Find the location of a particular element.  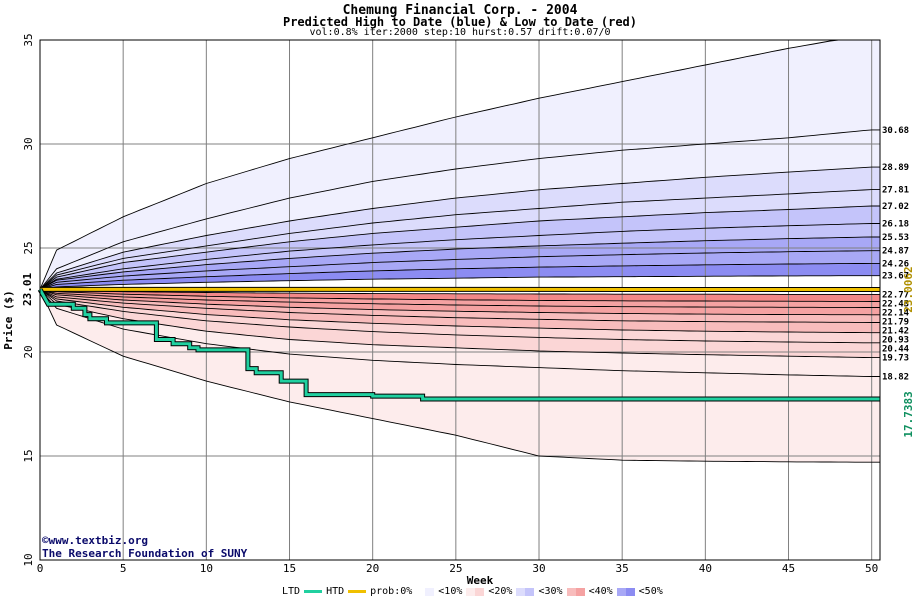

legend-b40-label: <40% is located at coordinates (600, 591).